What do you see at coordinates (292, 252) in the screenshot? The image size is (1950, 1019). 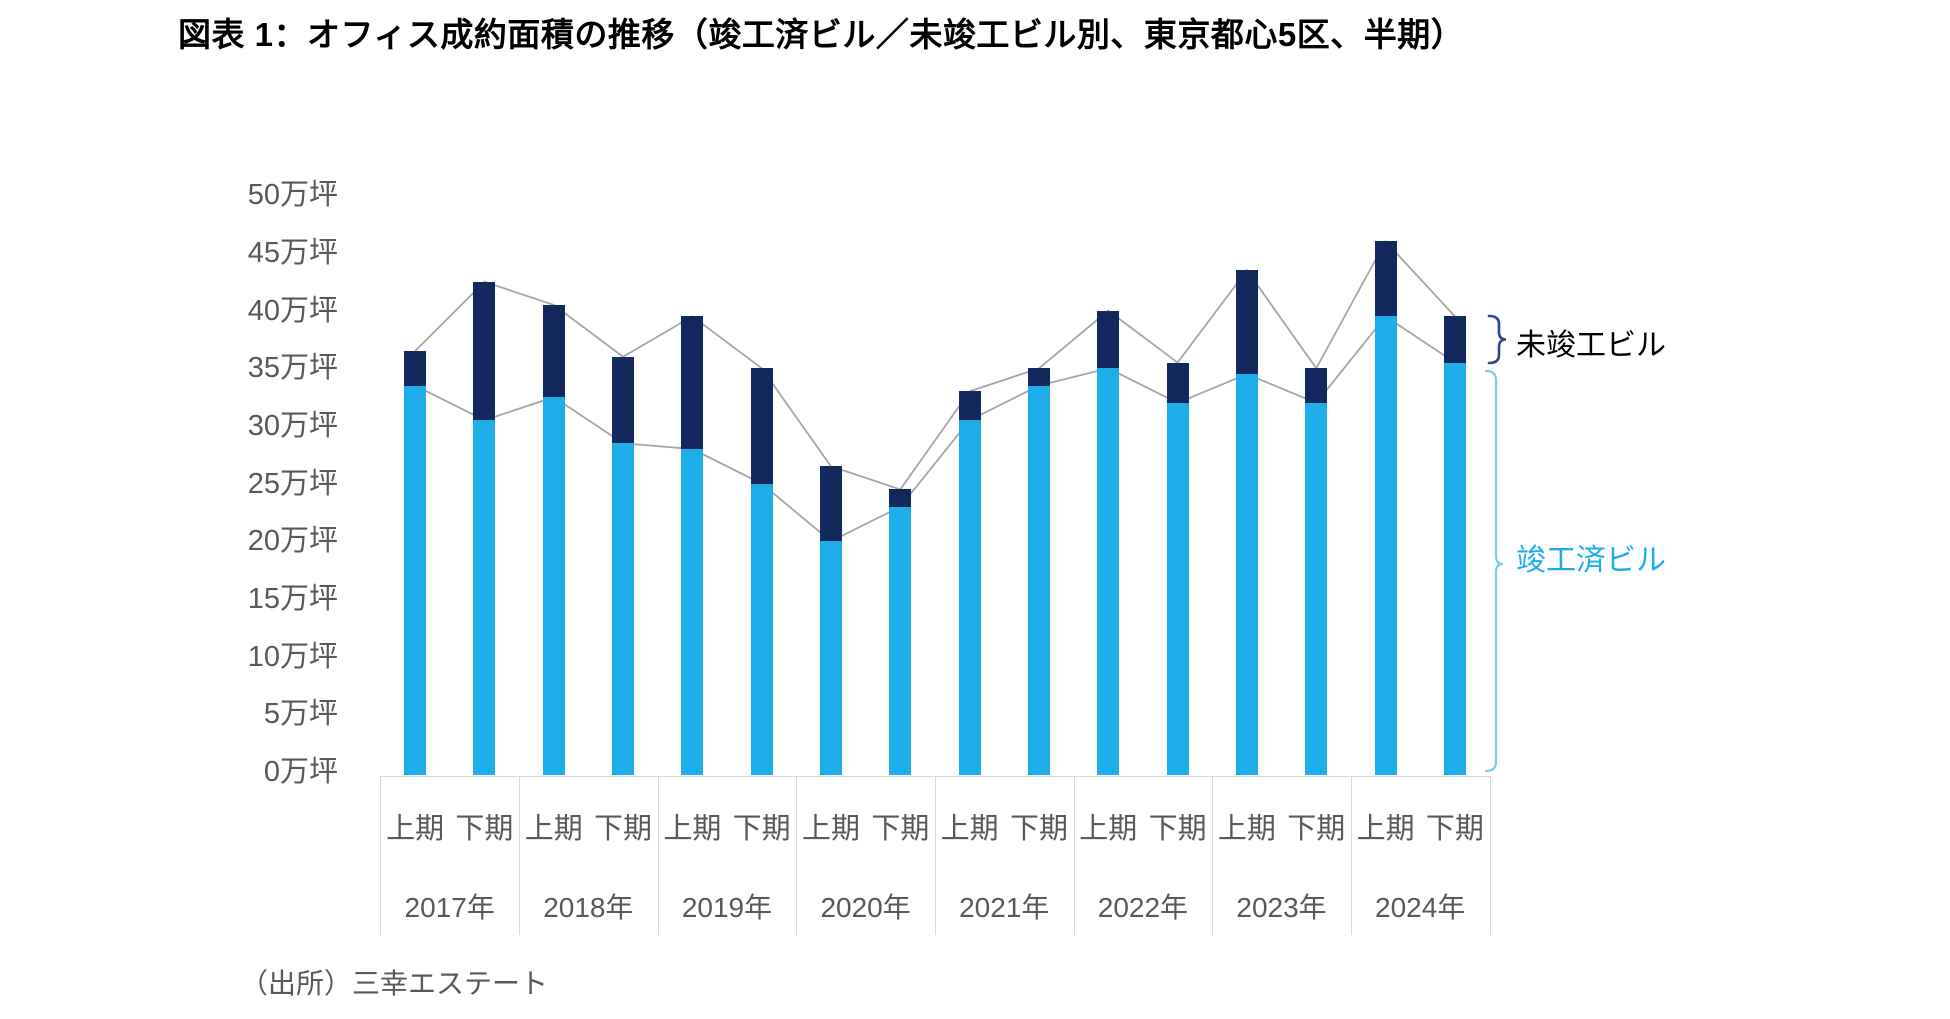 I see `y-tick-label: 45万坪` at bounding box center [292, 252].